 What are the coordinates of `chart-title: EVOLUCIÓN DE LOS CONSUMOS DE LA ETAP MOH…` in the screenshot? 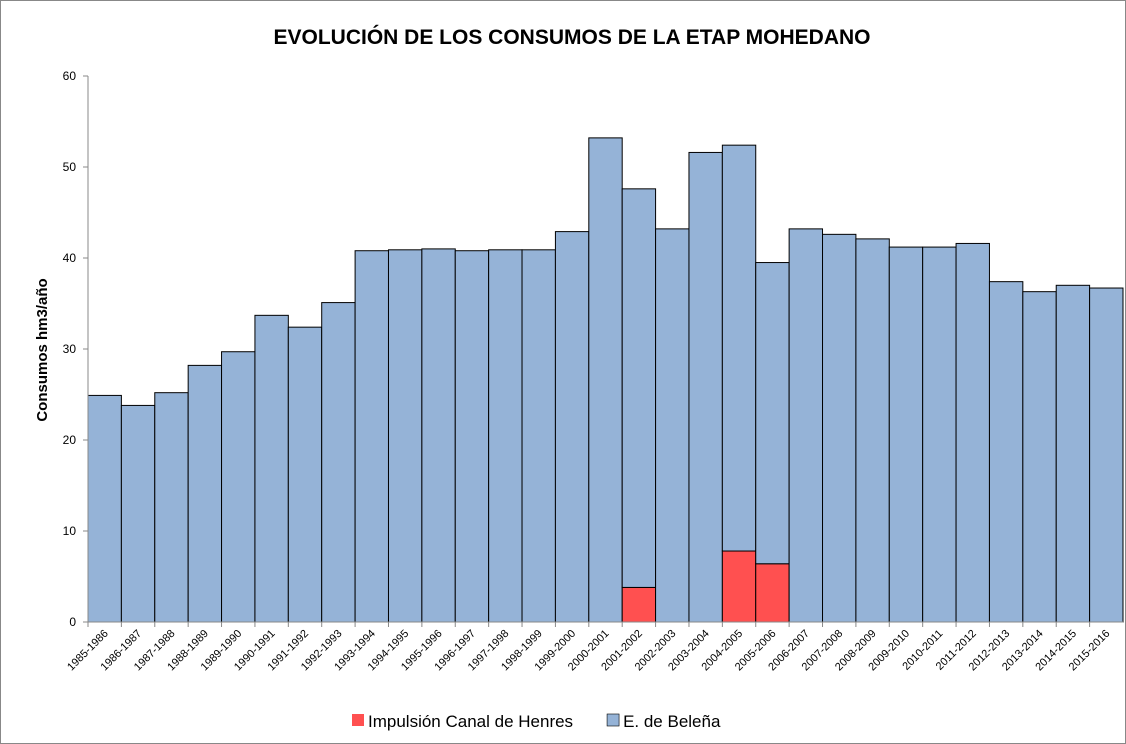 It's located at (572, 37).